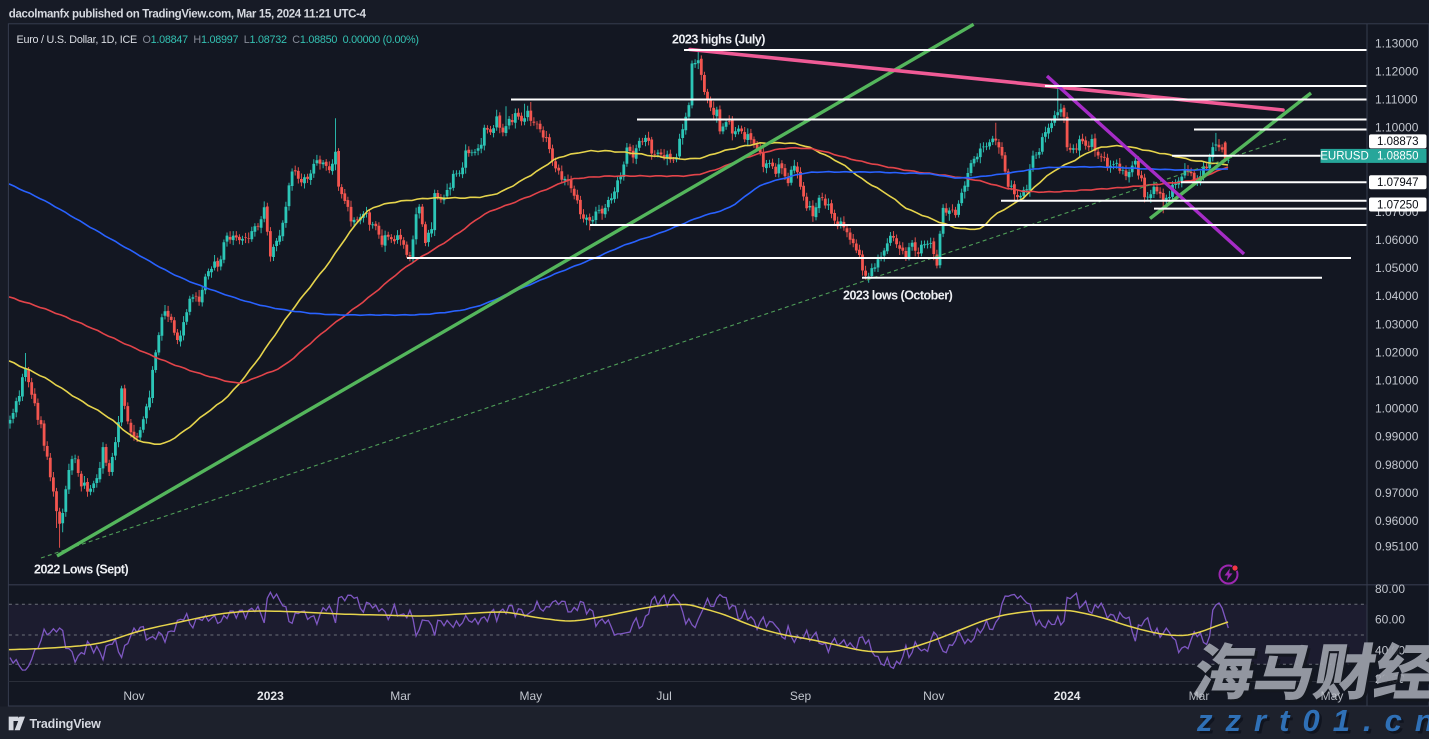 Image resolution: width=1429 pixels, height=739 pixels. Describe the element at coordinates (1397, 128) in the screenshot. I see `svg-text: 1.10000` at that location.